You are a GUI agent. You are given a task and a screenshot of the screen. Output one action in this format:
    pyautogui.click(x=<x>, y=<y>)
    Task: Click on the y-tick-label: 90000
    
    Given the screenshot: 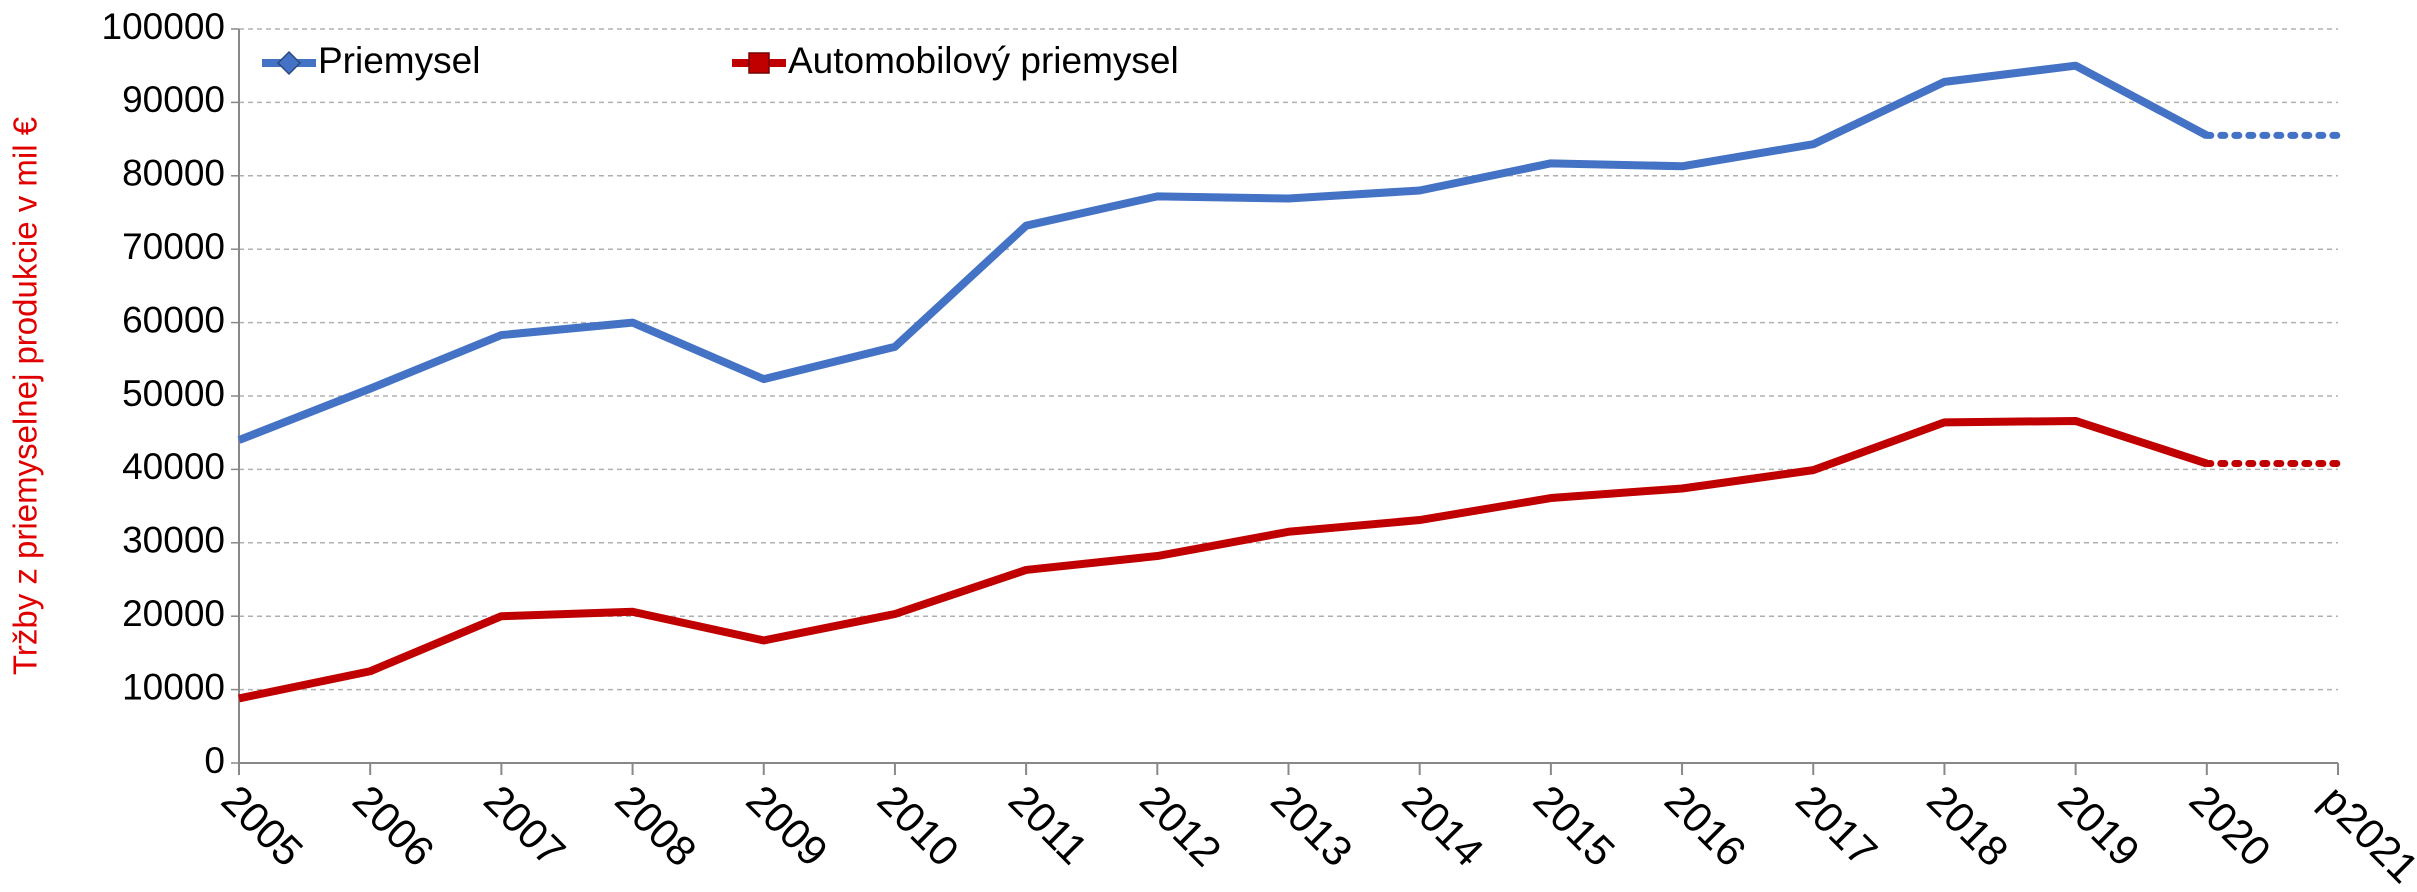 What is the action you would take?
    pyautogui.click(x=173, y=99)
    